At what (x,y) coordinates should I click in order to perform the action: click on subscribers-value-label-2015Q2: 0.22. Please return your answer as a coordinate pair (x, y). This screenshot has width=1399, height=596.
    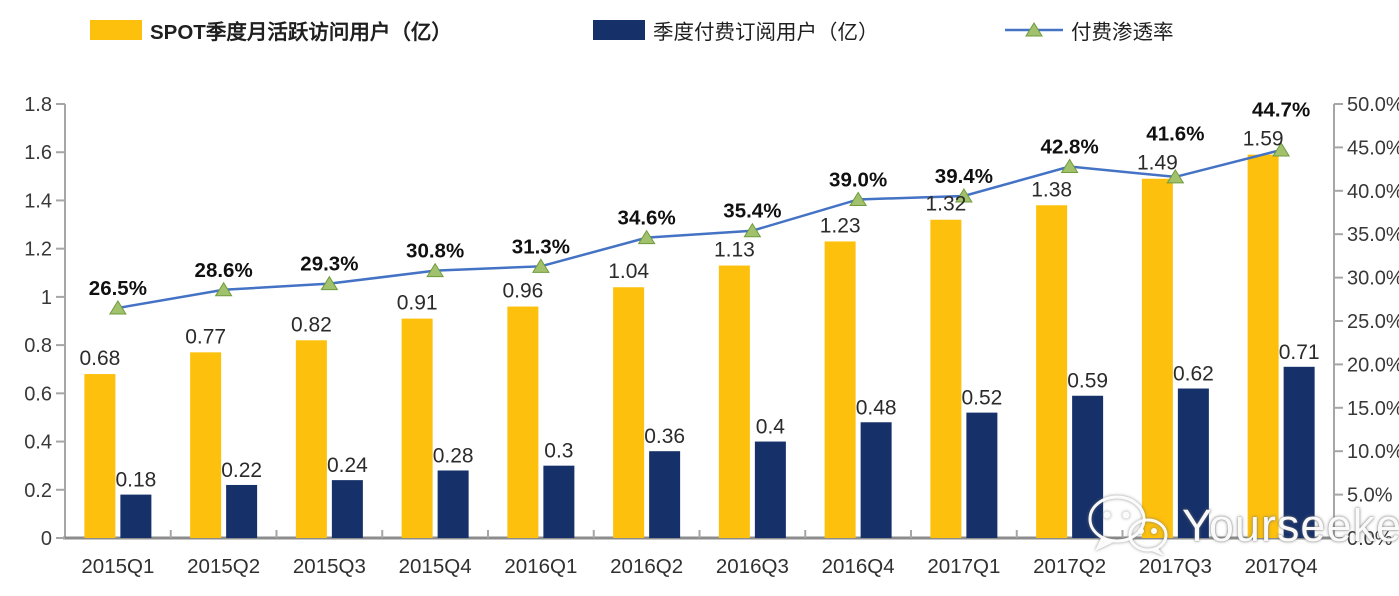
    Looking at the image, I should click on (241, 470).